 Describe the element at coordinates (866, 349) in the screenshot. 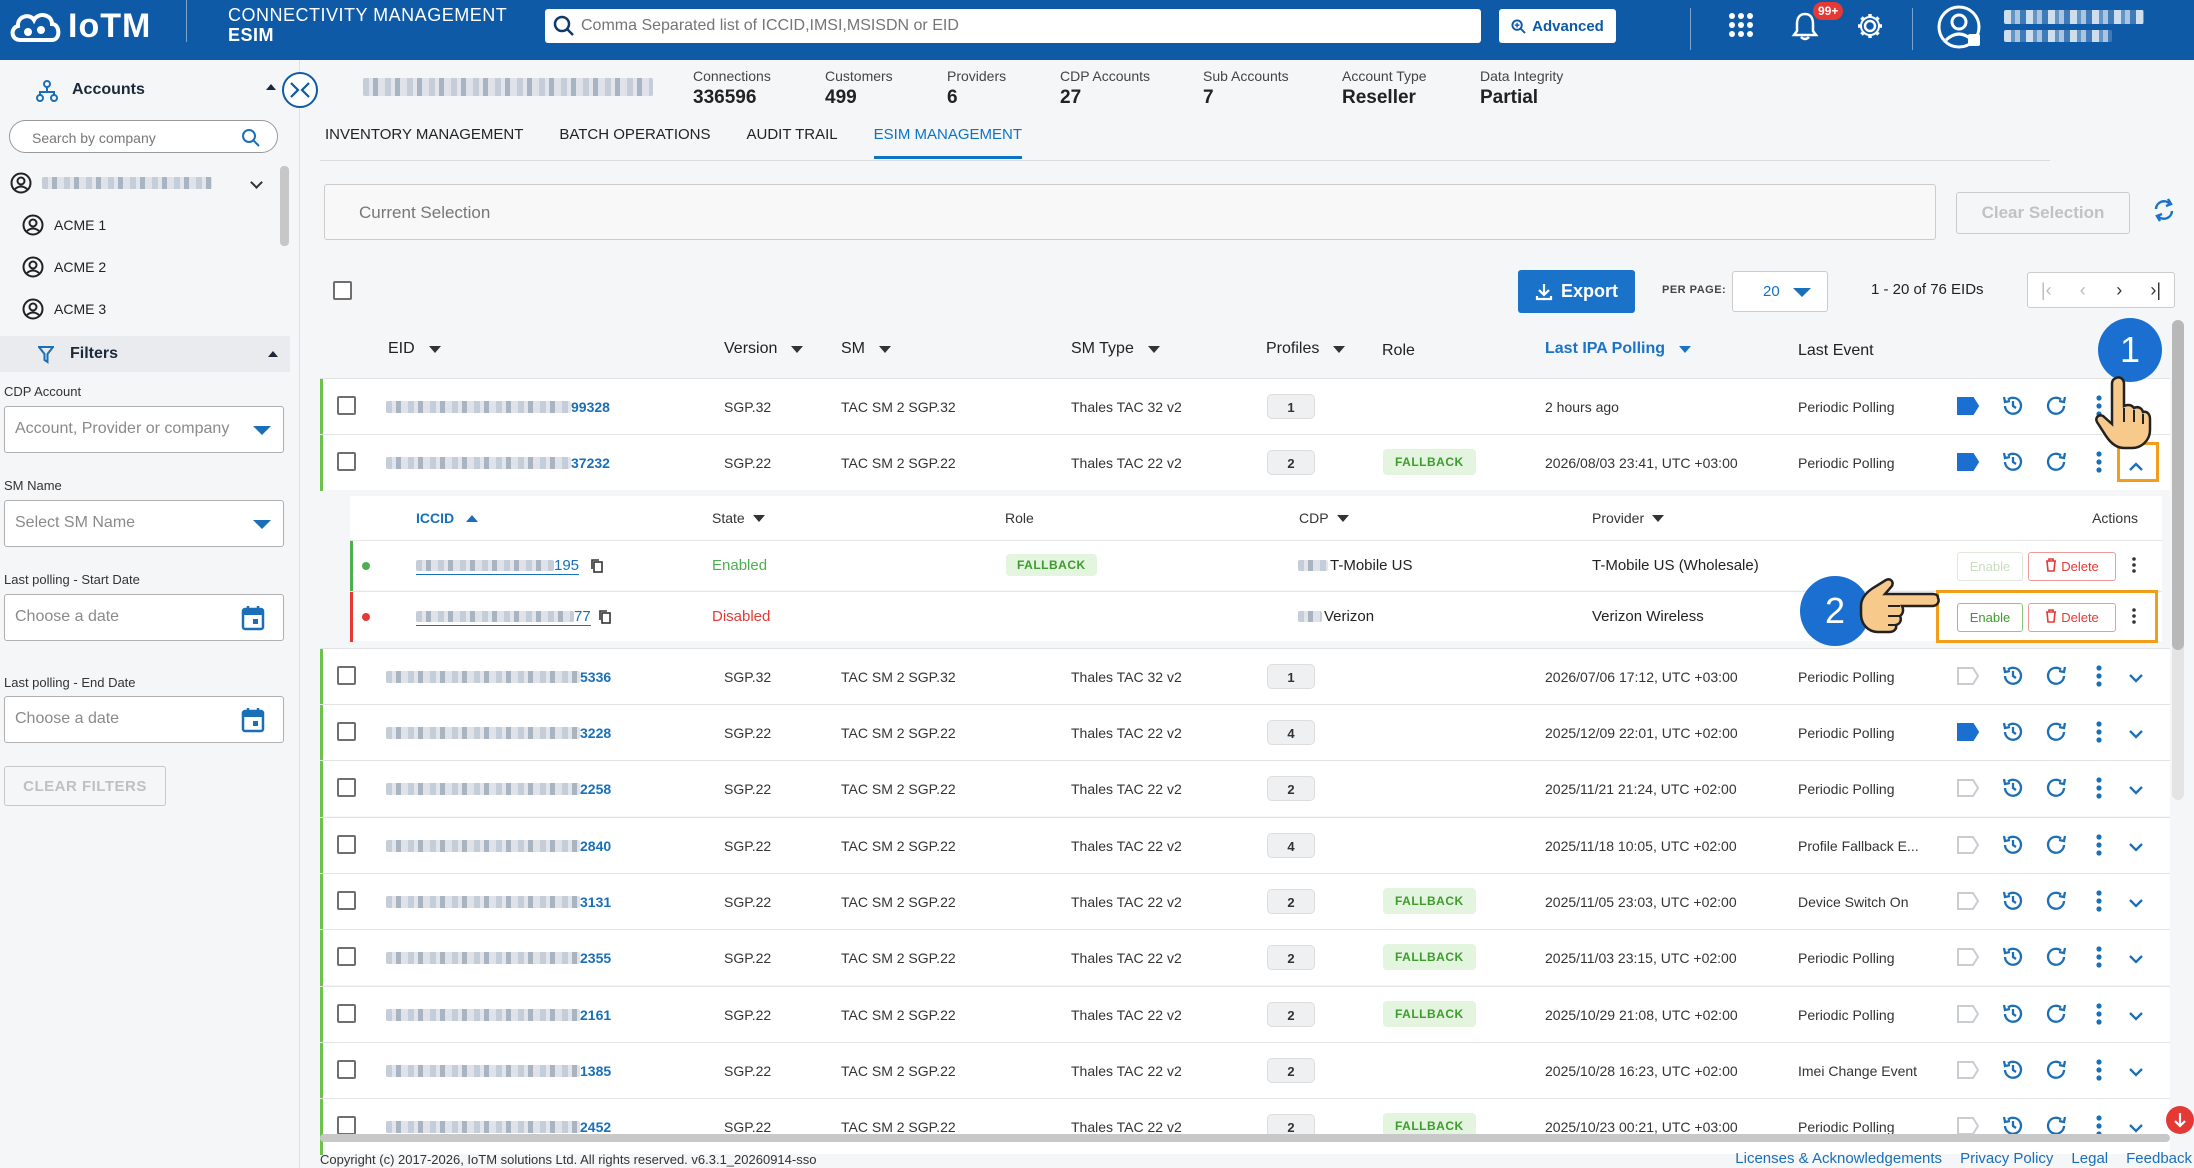

I see `column-sm: SM` at that location.